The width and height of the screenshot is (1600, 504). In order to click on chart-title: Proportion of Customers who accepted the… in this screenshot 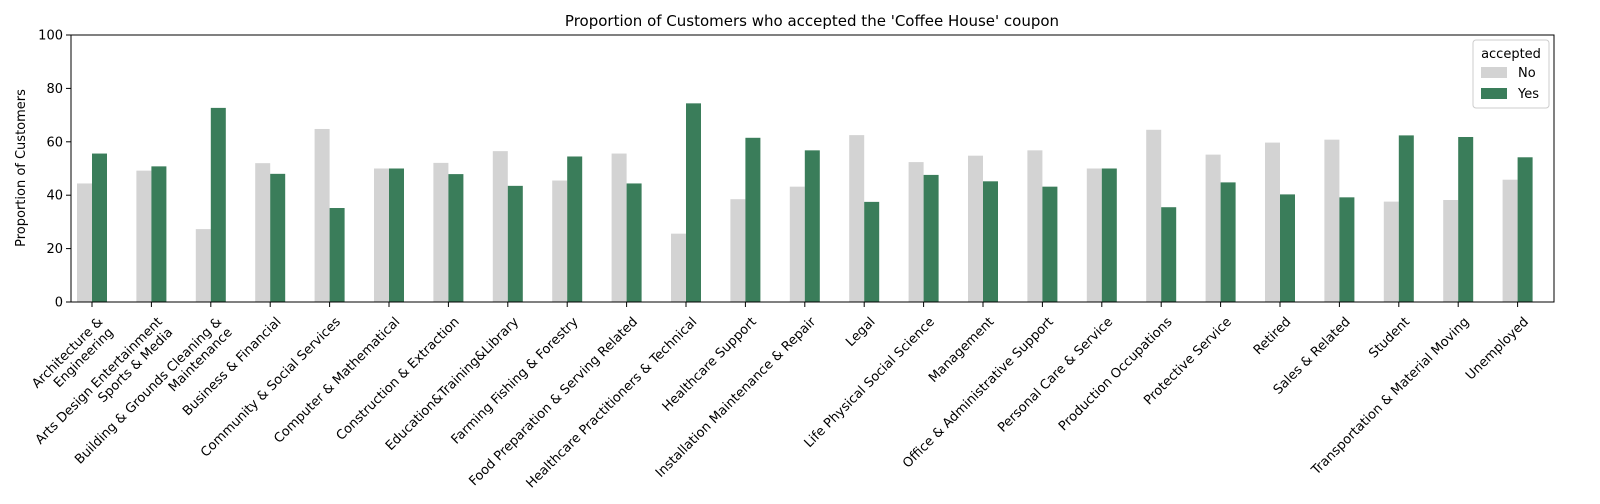, I will do `click(812, 21)`.